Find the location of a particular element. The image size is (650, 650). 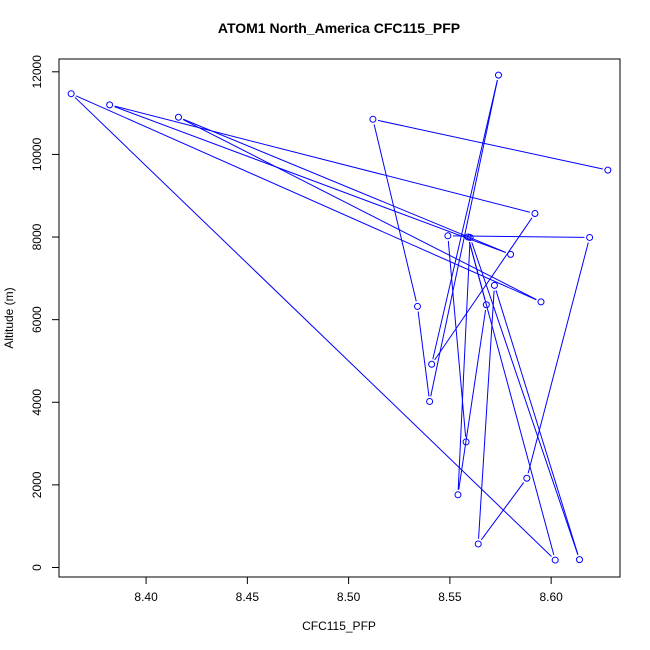

y-tick-label: 12000 is located at coordinates (37, 72).